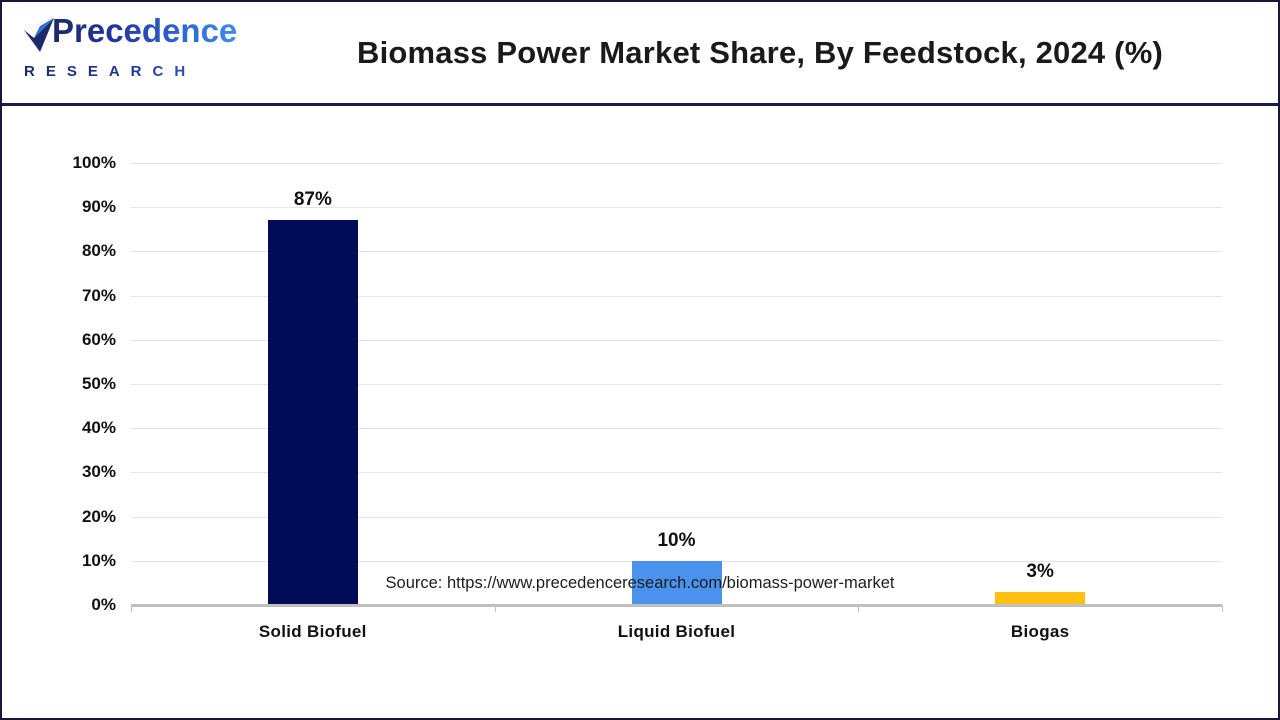  Describe the element at coordinates (676, 605) in the screenshot. I see `x-axis-line` at that location.